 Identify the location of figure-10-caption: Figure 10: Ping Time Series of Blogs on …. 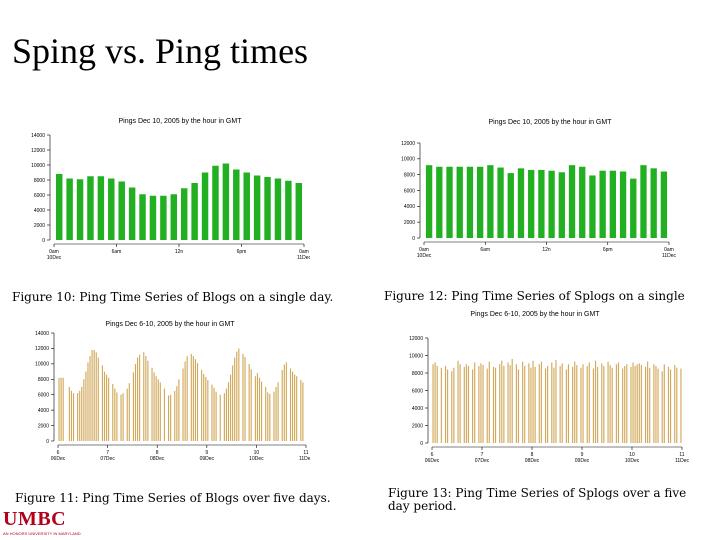
(173, 297).